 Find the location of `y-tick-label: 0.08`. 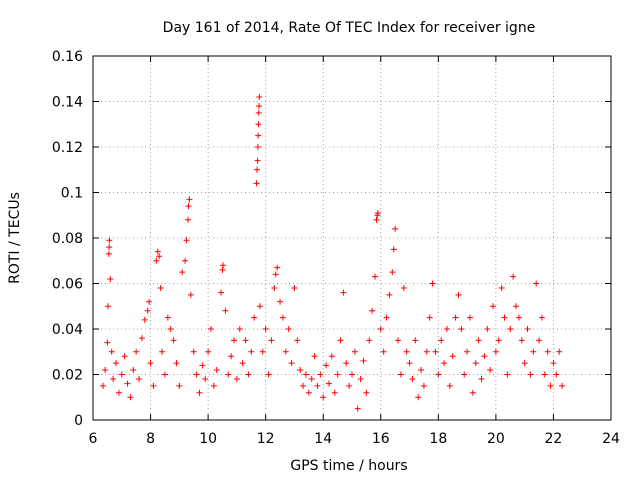

y-tick-label: 0.08 is located at coordinates (67, 239).